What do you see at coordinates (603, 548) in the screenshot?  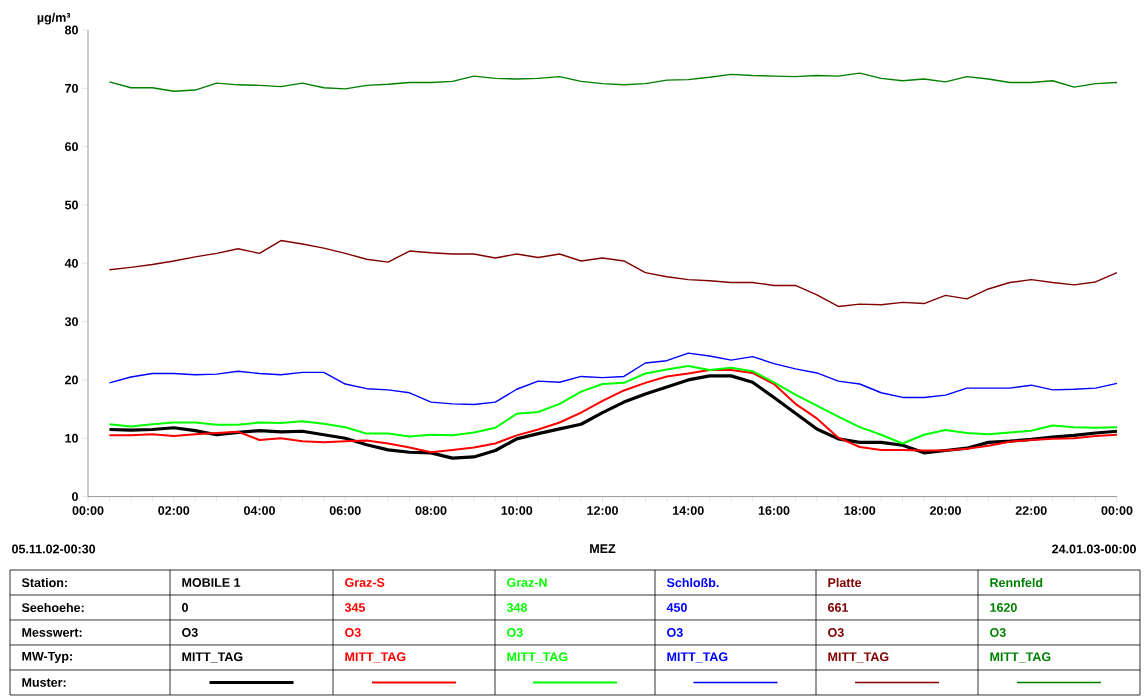 I see `x-axis-title: MEZ` at bounding box center [603, 548].